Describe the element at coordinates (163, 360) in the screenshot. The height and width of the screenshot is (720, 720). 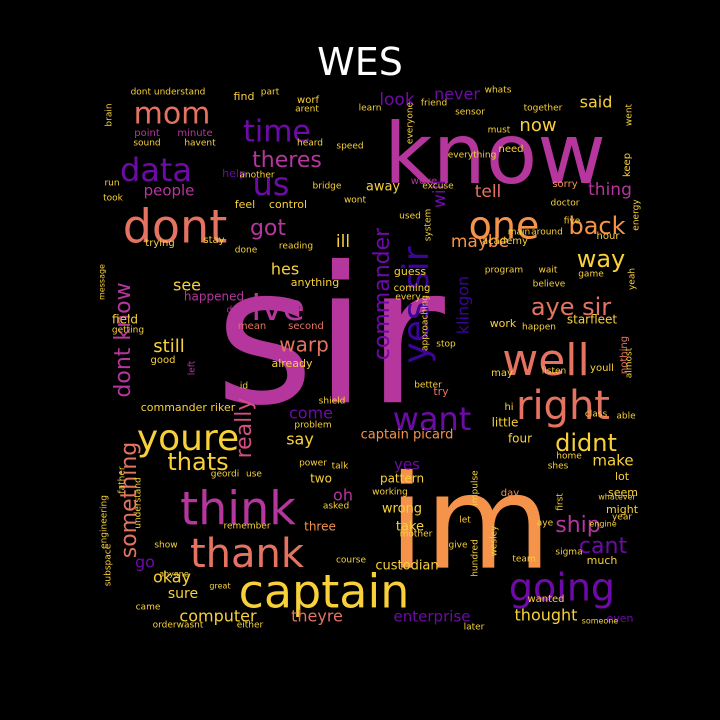
I see `word-good: good` at that location.